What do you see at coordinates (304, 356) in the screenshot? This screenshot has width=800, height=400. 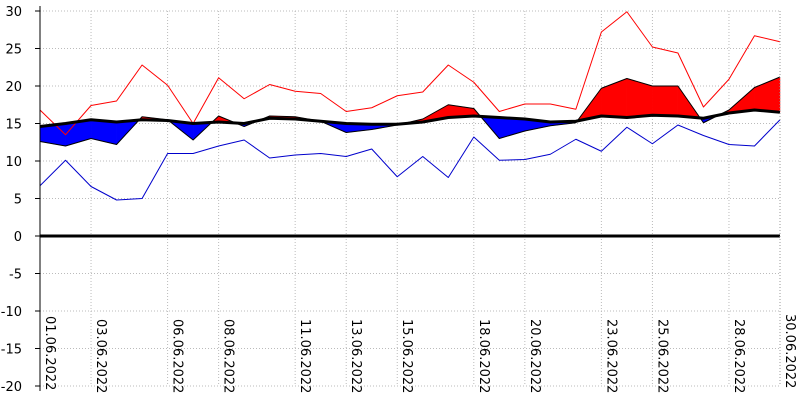 I see `x-tick-label: 11.06.2022` at bounding box center [304, 356].